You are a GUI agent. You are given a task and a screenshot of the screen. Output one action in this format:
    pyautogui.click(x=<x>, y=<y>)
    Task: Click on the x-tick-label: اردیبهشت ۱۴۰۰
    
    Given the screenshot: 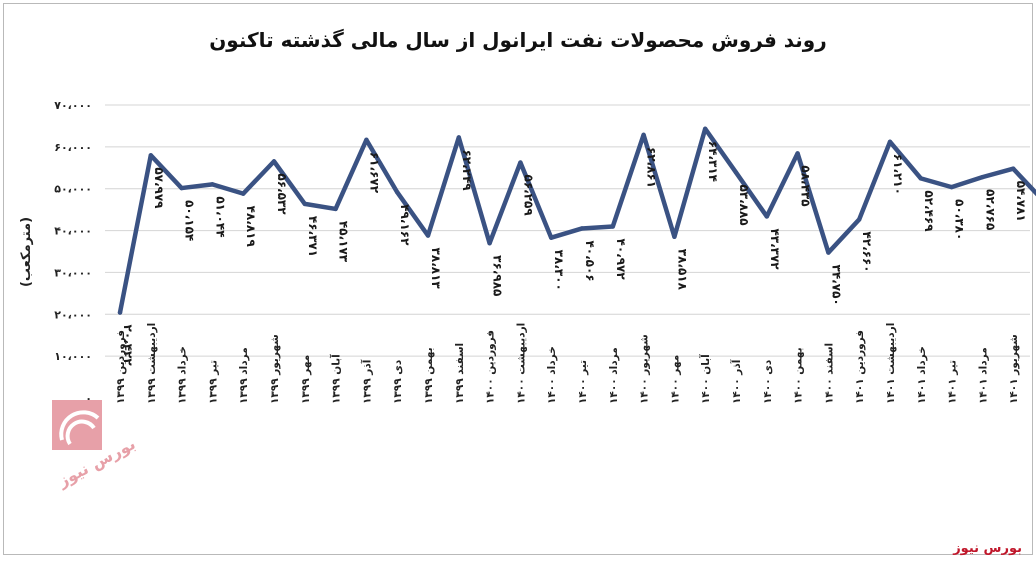 What is the action you would take?
    pyautogui.click(x=521, y=363)
    